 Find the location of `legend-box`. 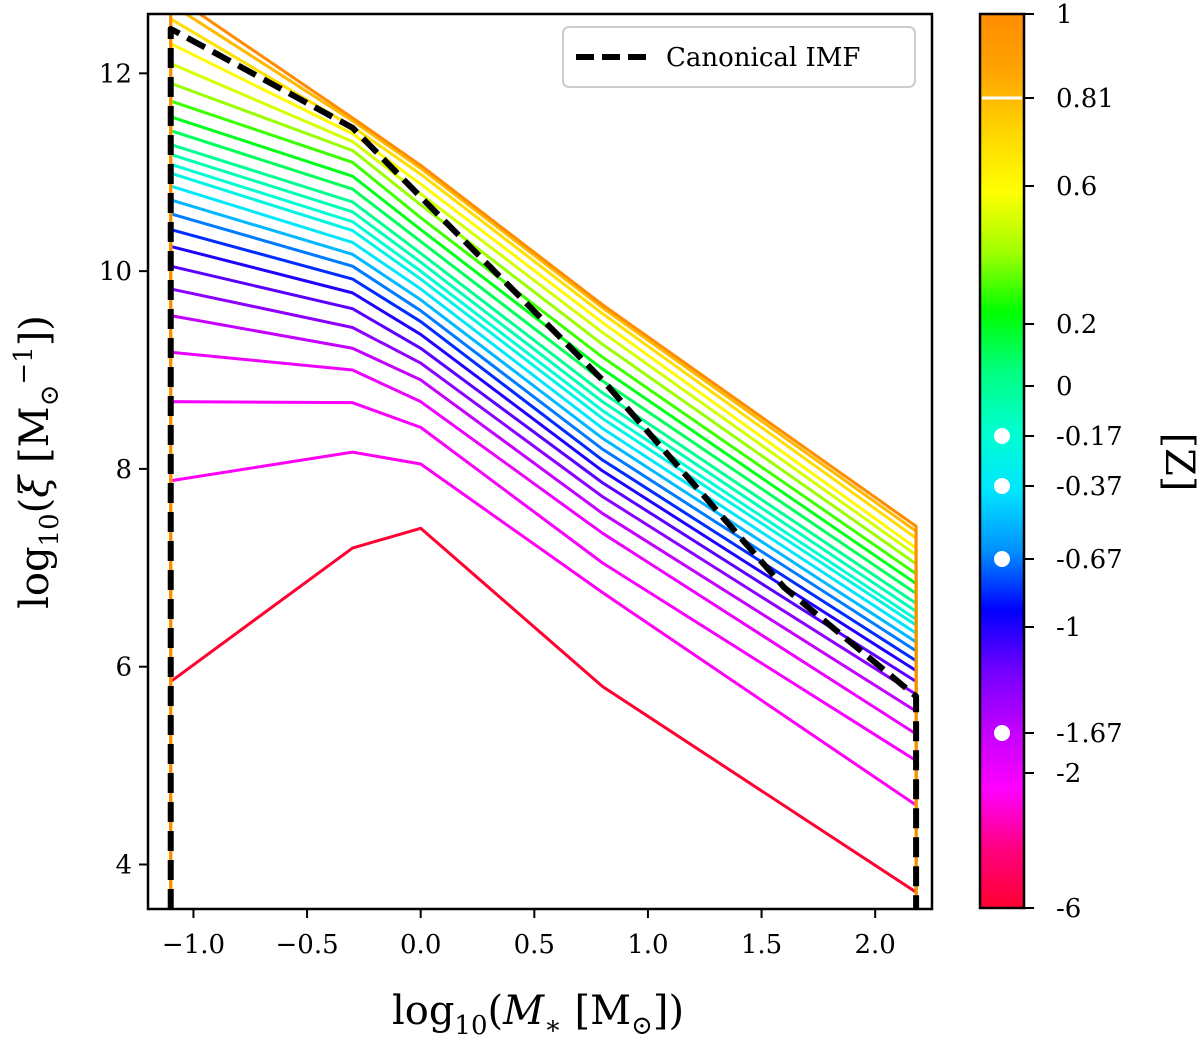

legend-box is located at coordinates (739, 57).